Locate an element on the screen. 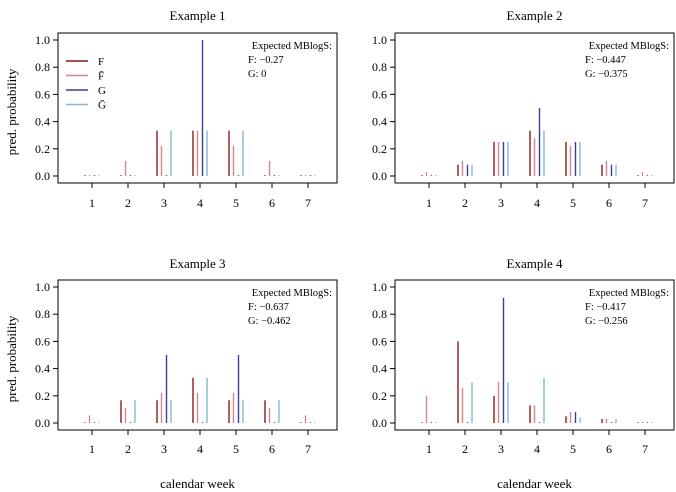 This screenshot has height=492, width=676. annotation-line: F: −0.447 is located at coordinates (605, 60).